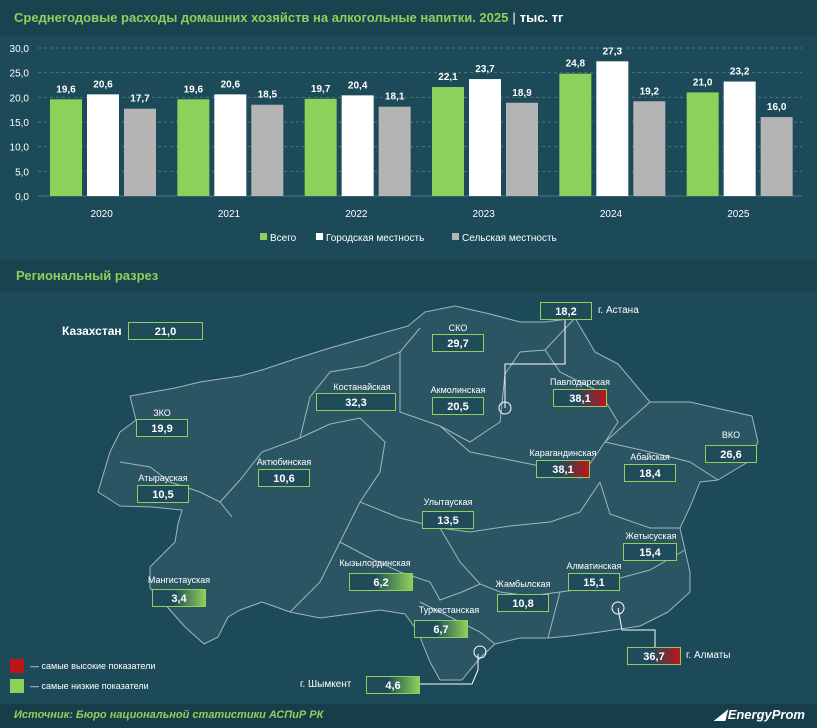 The height and width of the screenshot is (728, 817). I want to click on region-pavlodar-name: Павлодарская, so click(580, 382).